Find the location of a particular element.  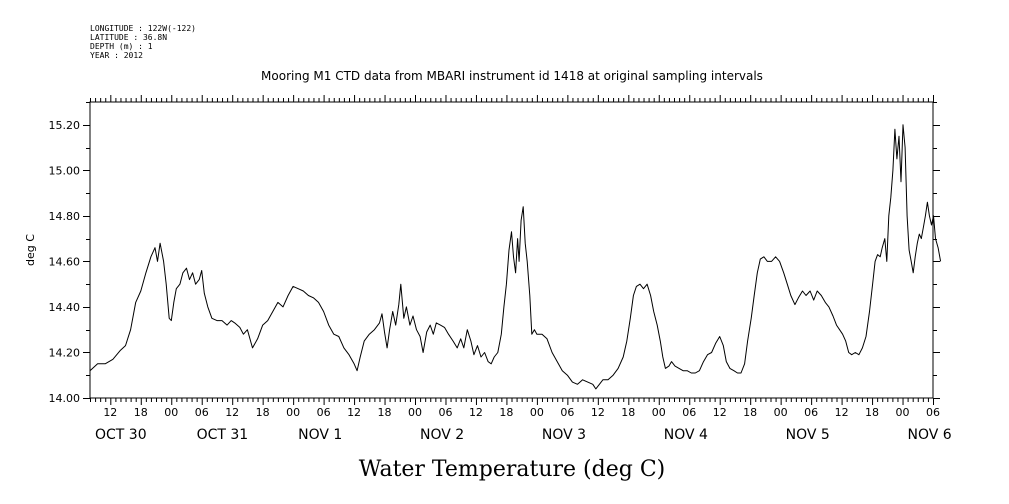

y-tick-label: 14.00 is located at coordinates (65, 398).